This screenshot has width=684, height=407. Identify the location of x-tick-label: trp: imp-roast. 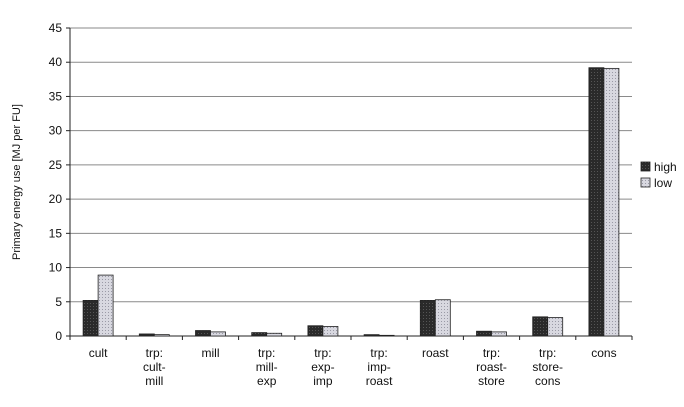
(379, 367).